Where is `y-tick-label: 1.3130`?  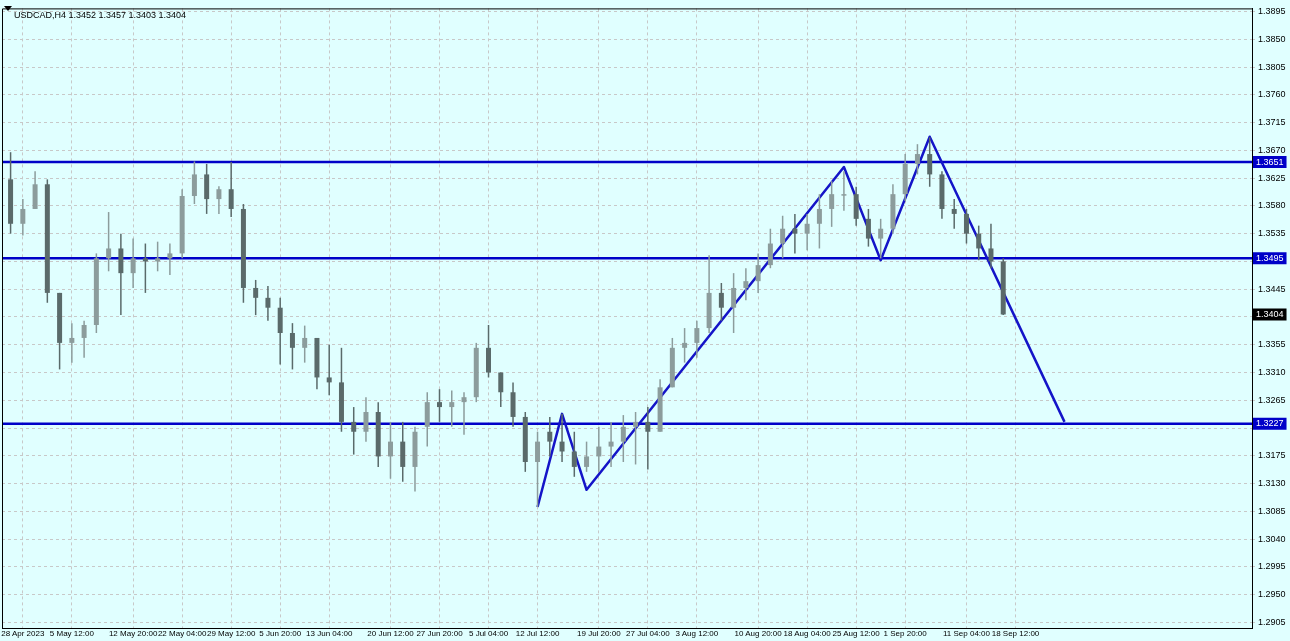 y-tick-label: 1.3130 is located at coordinates (1272, 483).